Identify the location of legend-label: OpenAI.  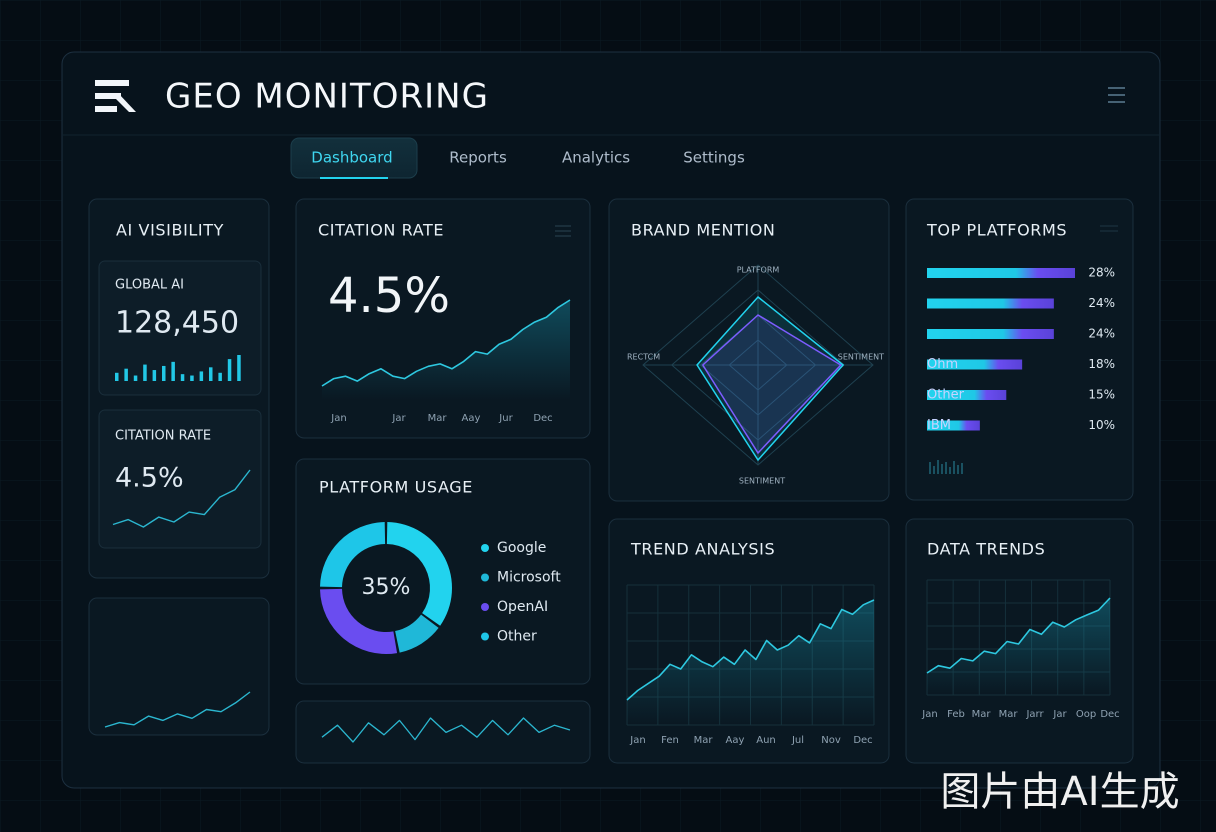
(522, 607).